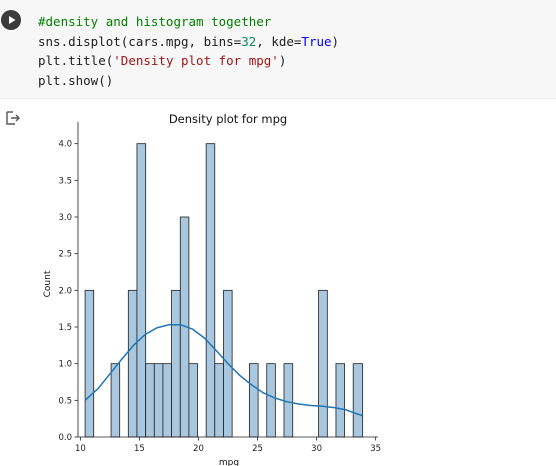 This screenshot has height=466, width=556. I want to click on x-tick-label: 20, so click(198, 449).